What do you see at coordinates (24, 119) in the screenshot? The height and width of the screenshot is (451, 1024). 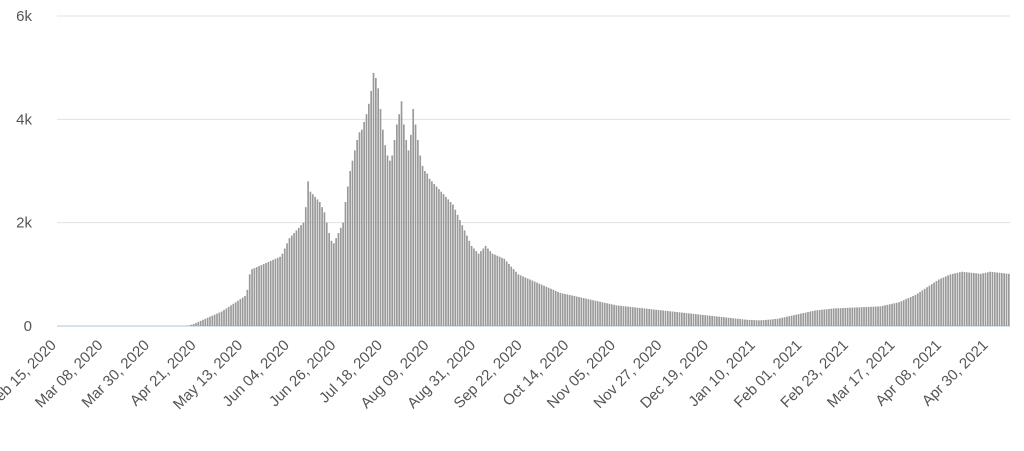 I see `y-tick-label: 4k` at bounding box center [24, 119].